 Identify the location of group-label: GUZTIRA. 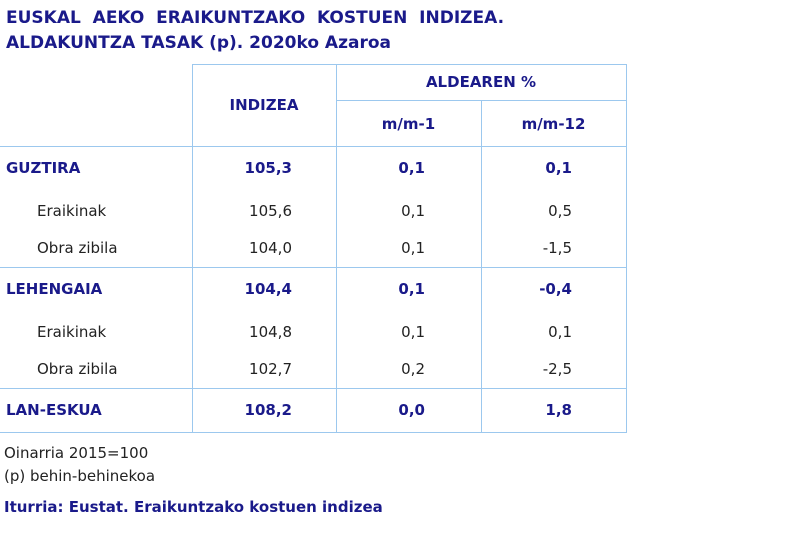
(43, 168).